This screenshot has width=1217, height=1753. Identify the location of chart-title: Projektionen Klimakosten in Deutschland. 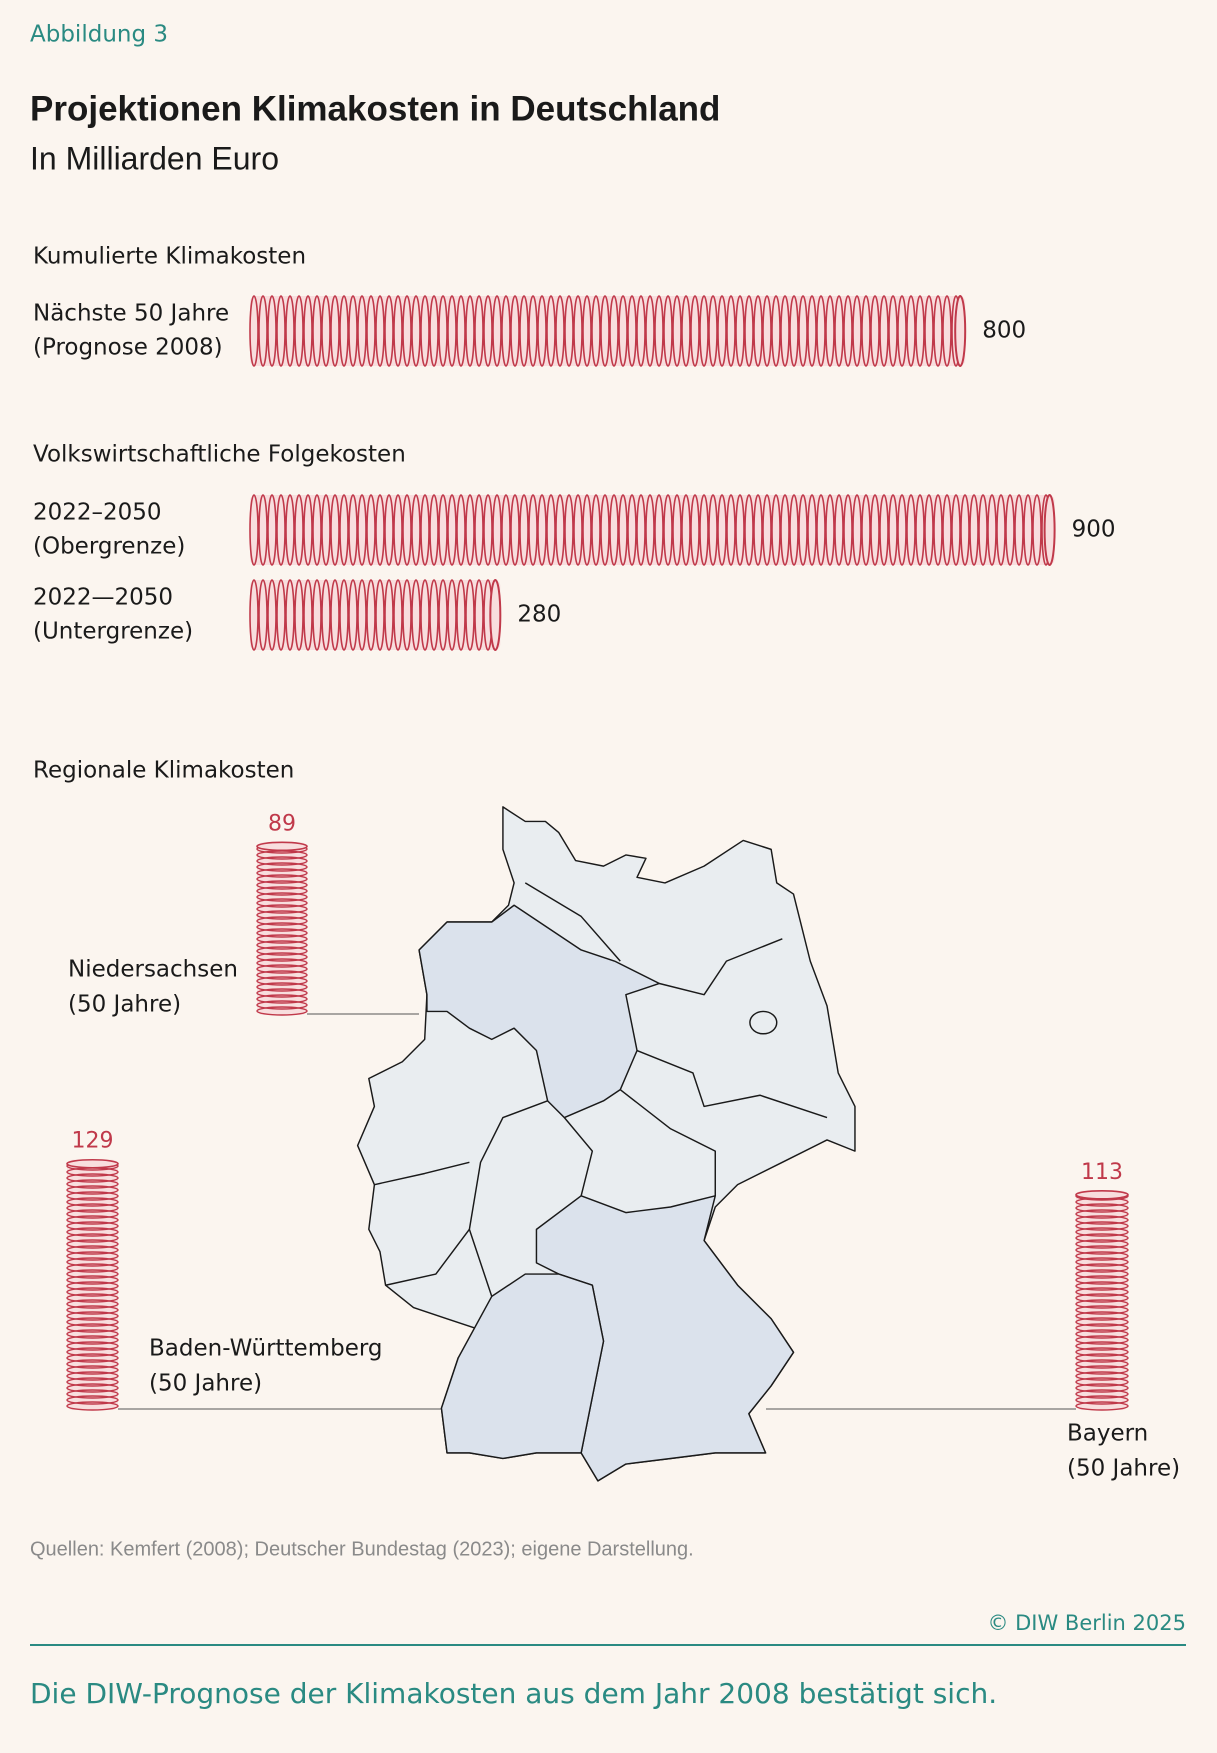
(375, 108).